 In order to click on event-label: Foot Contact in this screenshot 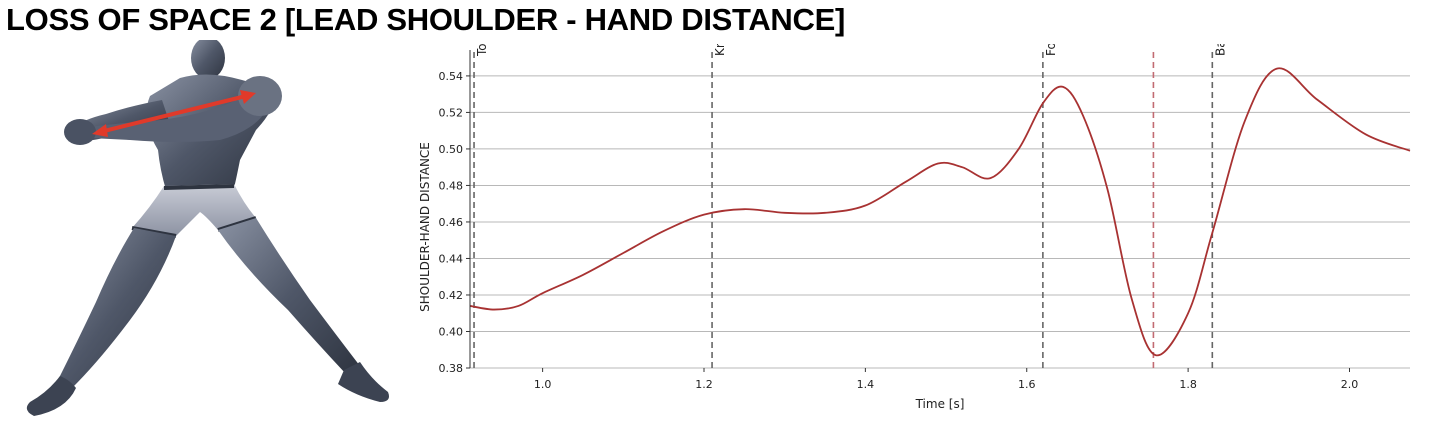, I will do `click(1051, 50)`.